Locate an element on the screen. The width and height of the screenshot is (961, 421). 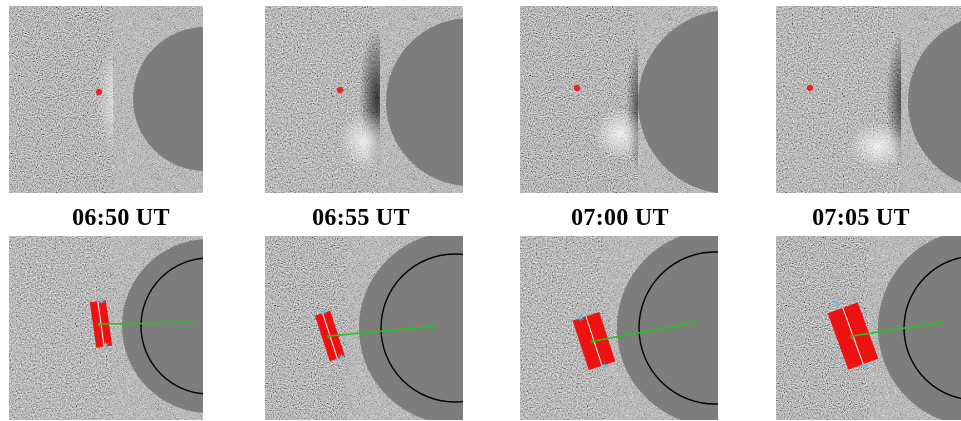
time-label-0655: 06:55 UT is located at coordinates (361, 218).